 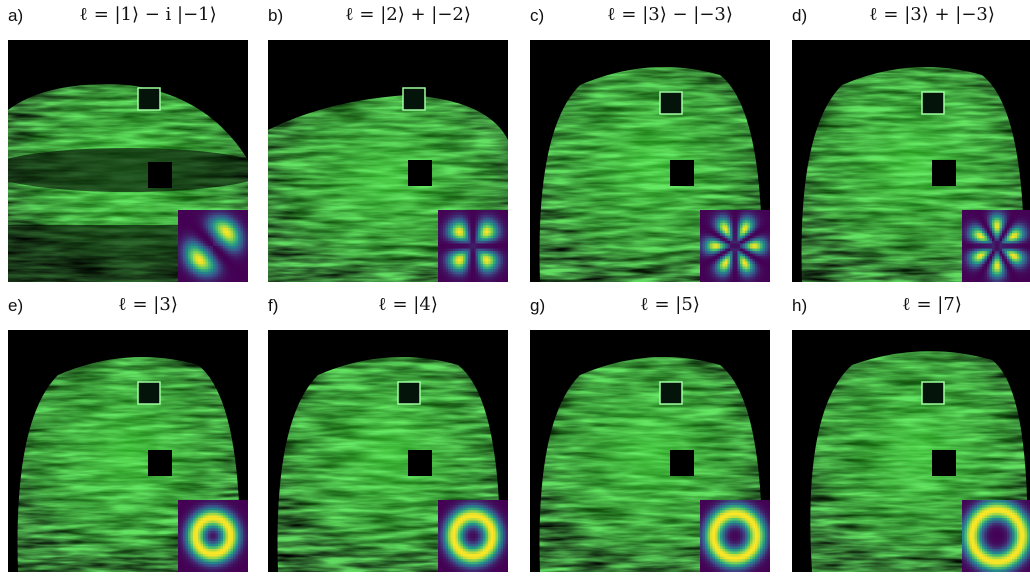 What do you see at coordinates (931, 304) in the screenshot?
I see `panel-title: ℓ = |7⟩` at bounding box center [931, 304].